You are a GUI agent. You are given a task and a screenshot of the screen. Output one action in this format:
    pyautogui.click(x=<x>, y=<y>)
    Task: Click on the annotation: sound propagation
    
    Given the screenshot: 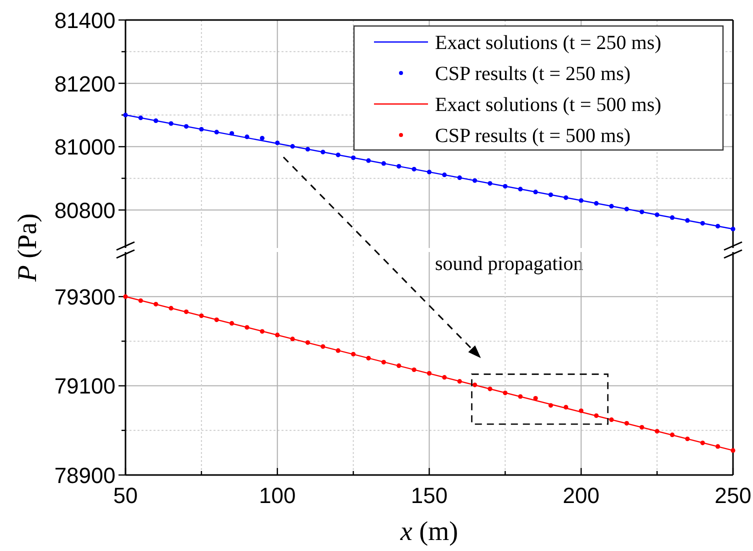 What is the action you would take?
    pyautogui.click(x=509, y=264)
    